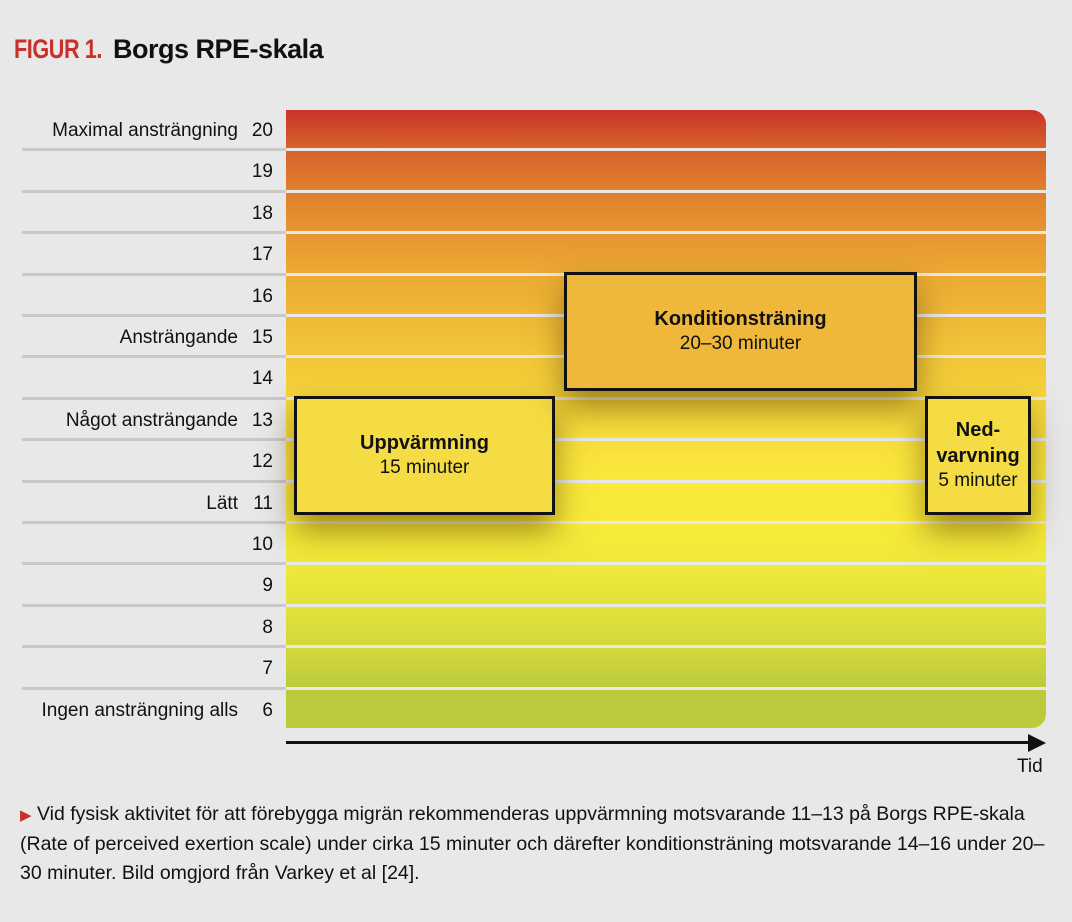  What do you see at coordinates (218, 49) in the screenshot?
I see `figure-name: Borgs RPE-skala` at bounding box center [218, 49].